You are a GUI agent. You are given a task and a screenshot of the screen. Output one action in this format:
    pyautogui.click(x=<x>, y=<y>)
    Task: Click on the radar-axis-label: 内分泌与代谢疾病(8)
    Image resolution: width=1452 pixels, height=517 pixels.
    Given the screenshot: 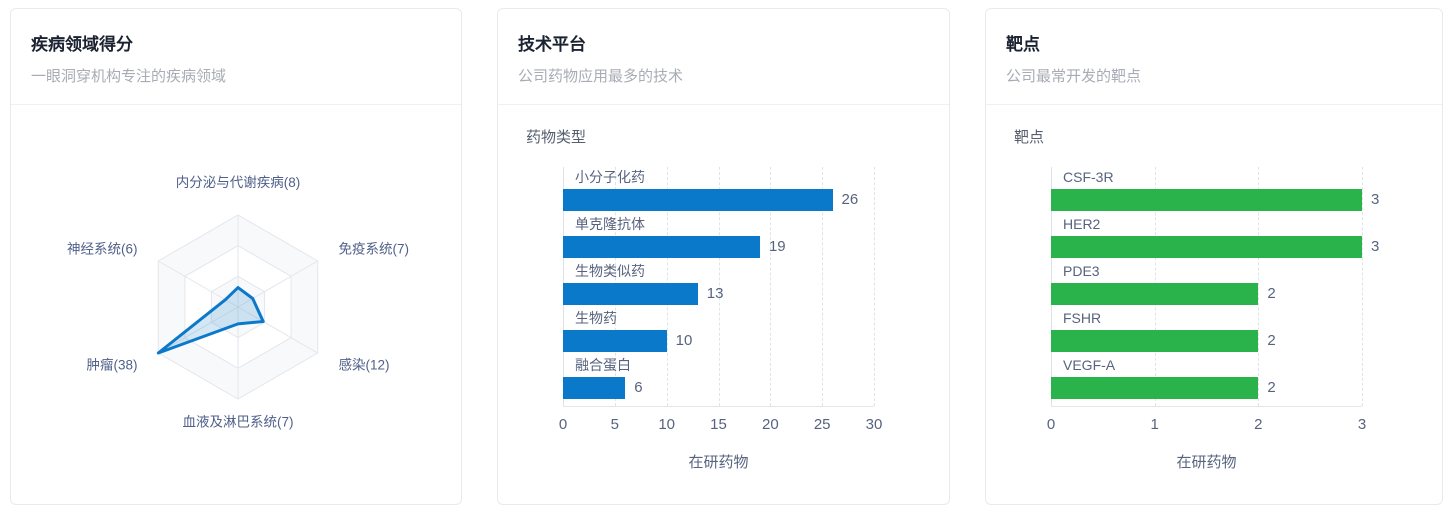 What is the action you would take?
    pyautogui.click(x=238, y=182)
    